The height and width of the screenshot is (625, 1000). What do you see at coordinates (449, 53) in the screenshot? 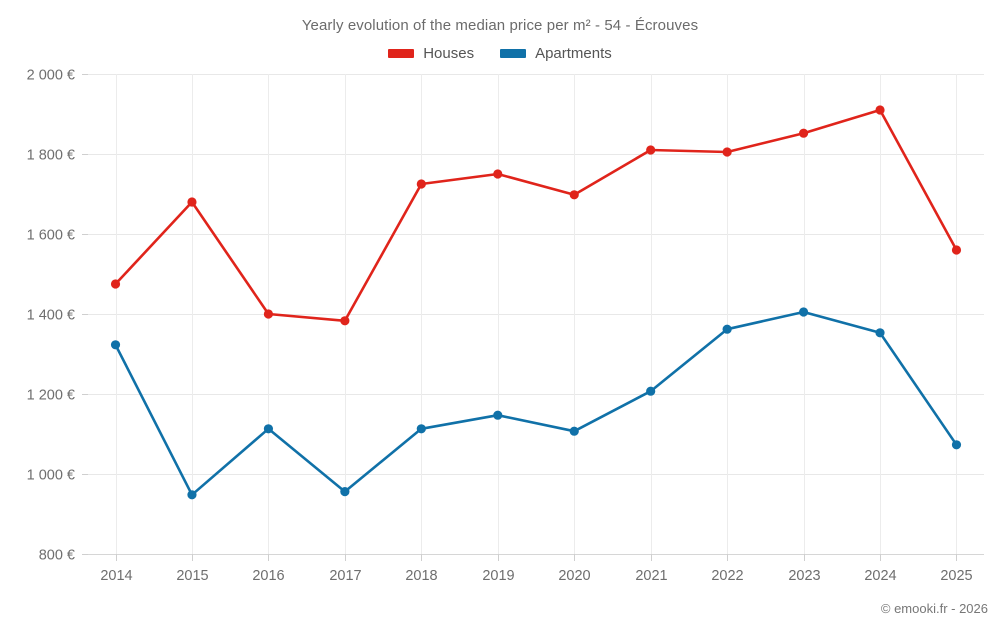
I see `legend-label-houses: Houses` at bounding box center [449, 53].